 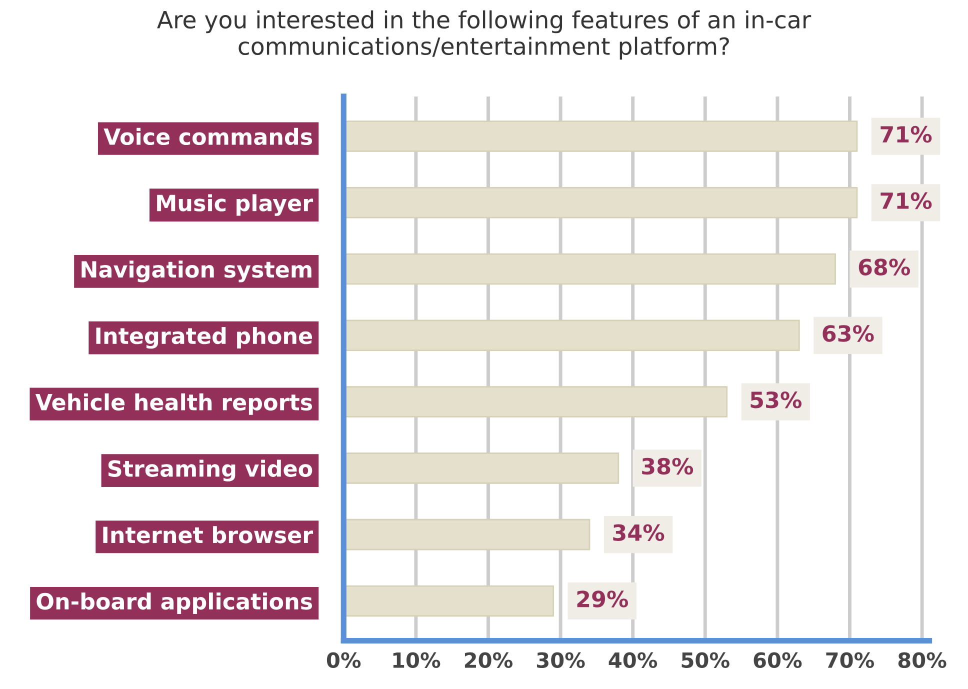 I want to click on y-tick-label: Vehicle health reports, so click(x=173, y=404).